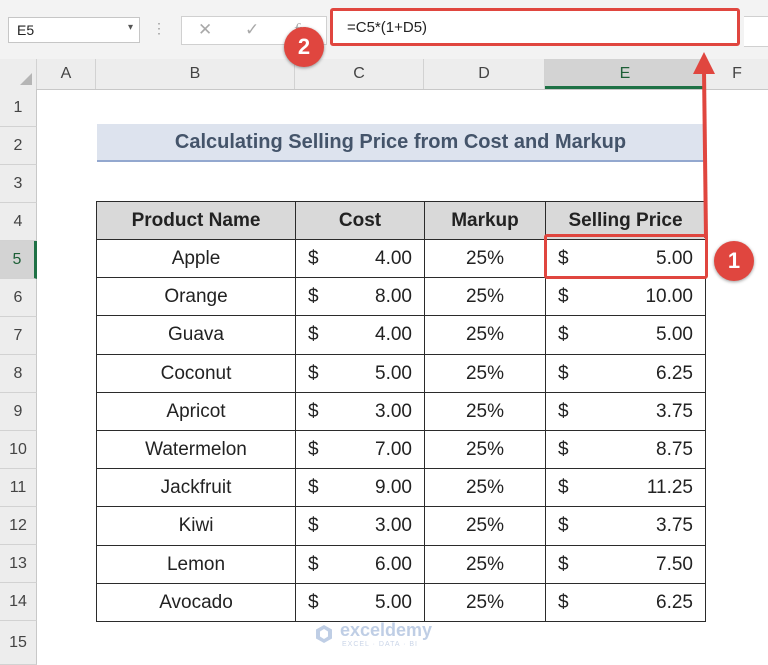 The image size is (768, 665). What do you see at coordinates (252, 29) in the screenshot?
I see `enter-icon: ✓` at bounding box center [252, 29].